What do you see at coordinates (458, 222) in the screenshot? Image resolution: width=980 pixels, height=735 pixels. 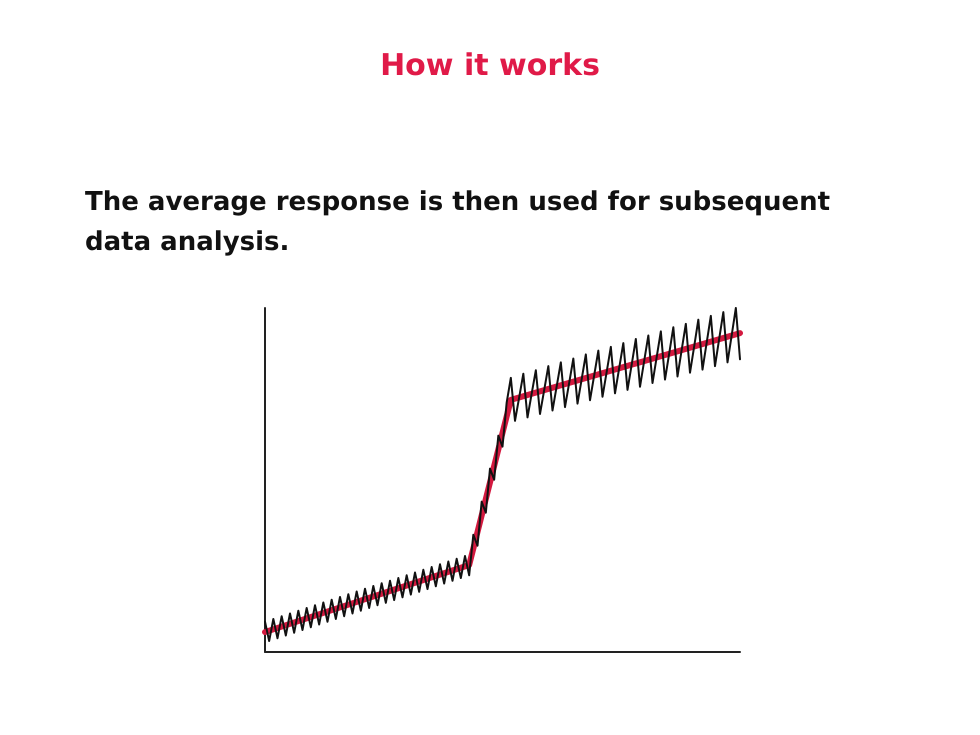 I see `chart-subtitle: The average response is then used for subsequent data analysis.` at bounding box center [458, 222].